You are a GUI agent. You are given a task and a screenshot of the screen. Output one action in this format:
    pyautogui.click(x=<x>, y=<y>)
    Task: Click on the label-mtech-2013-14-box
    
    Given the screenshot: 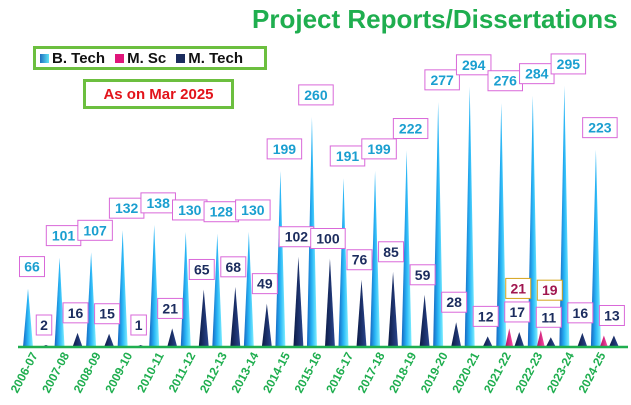 What is the action you would take?
    pyautogui.click(x=264, y=284)
    